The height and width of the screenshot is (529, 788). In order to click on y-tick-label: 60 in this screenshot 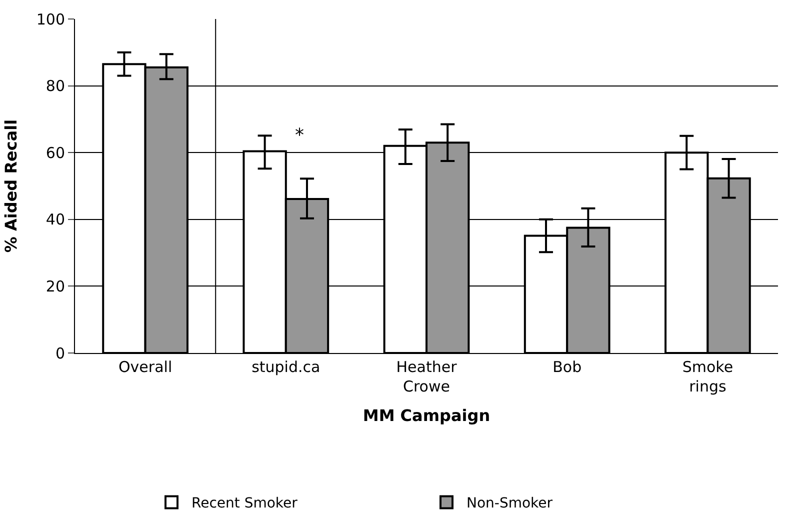, I will do `click(55, 153)`.